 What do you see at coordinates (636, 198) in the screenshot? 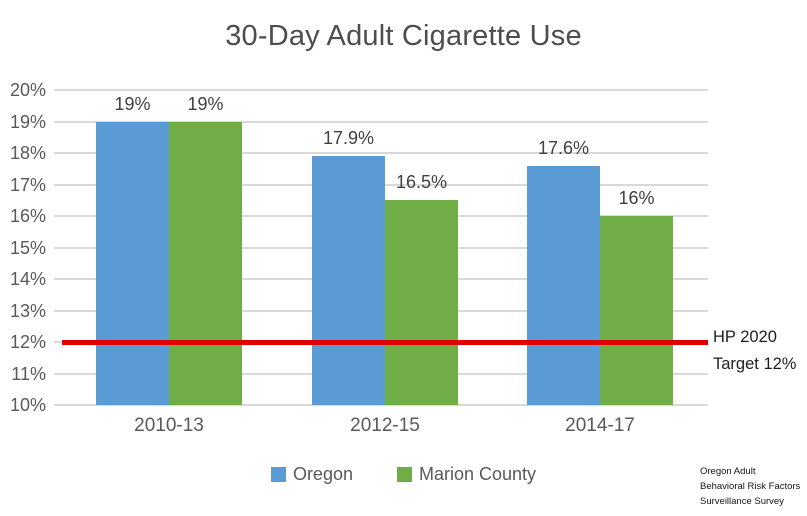
I see `data-label-marion-county-2014-17: 16%` at bounding box center [636, 198].